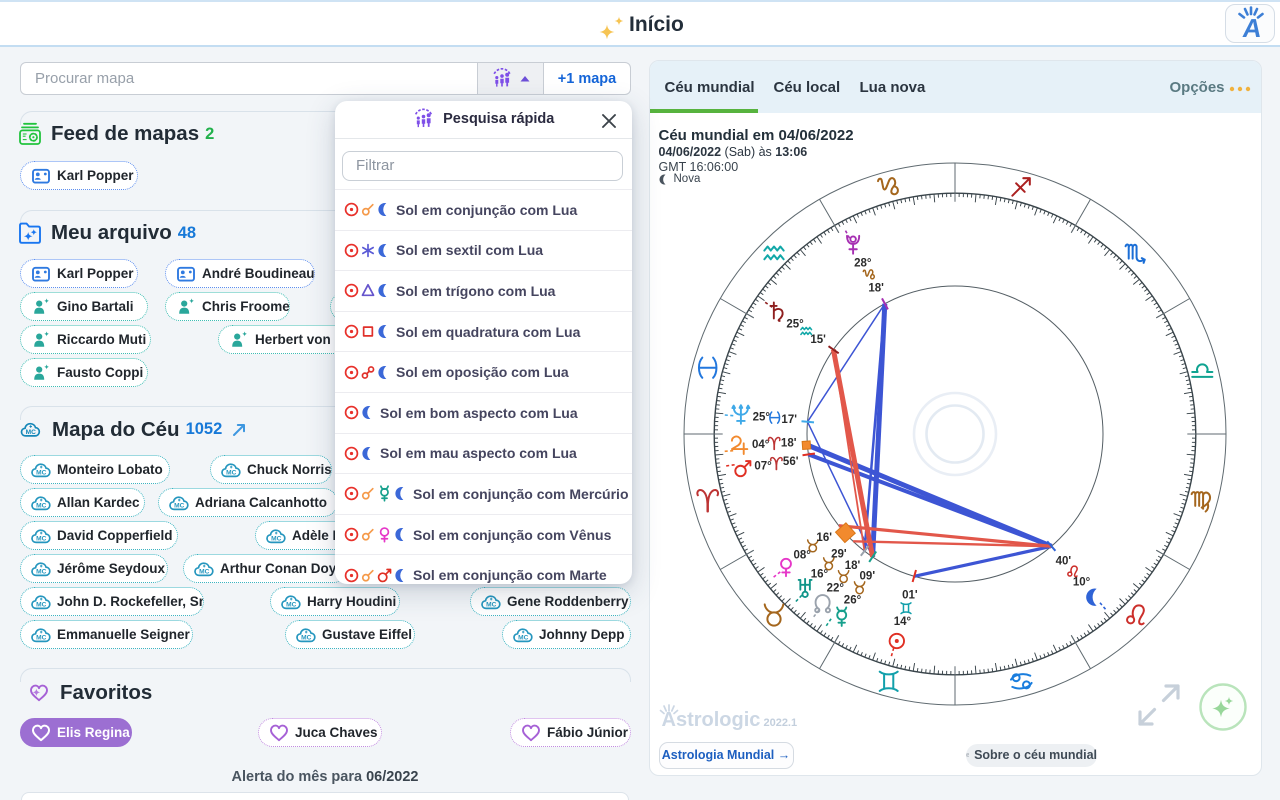  Describe the element at coordinates (1081, 583) in the screenshot. I see `svg-text: 10°` at that location.